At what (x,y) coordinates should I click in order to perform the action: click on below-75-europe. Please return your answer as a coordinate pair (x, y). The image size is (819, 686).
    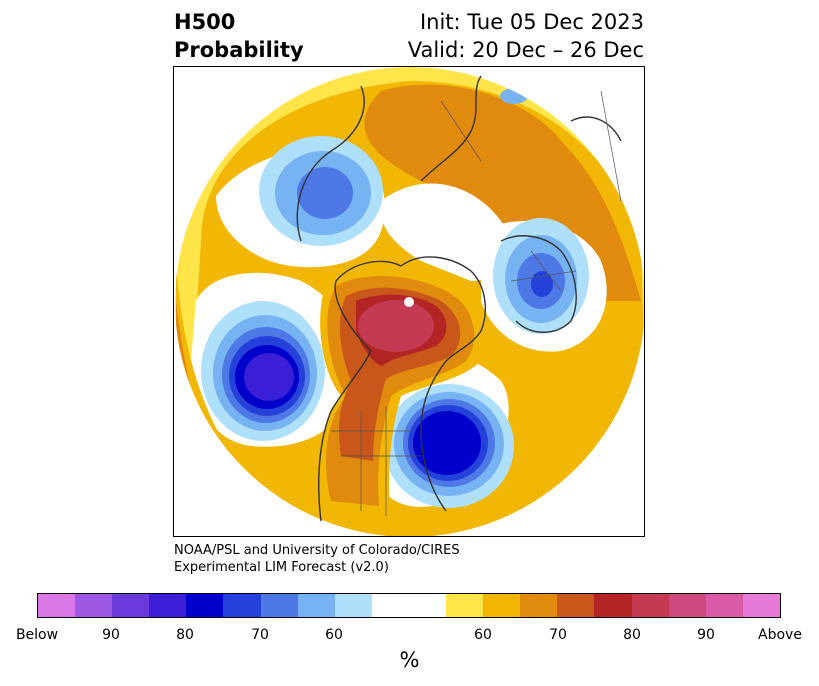
    Looking at the image, I should click on (542, 284).